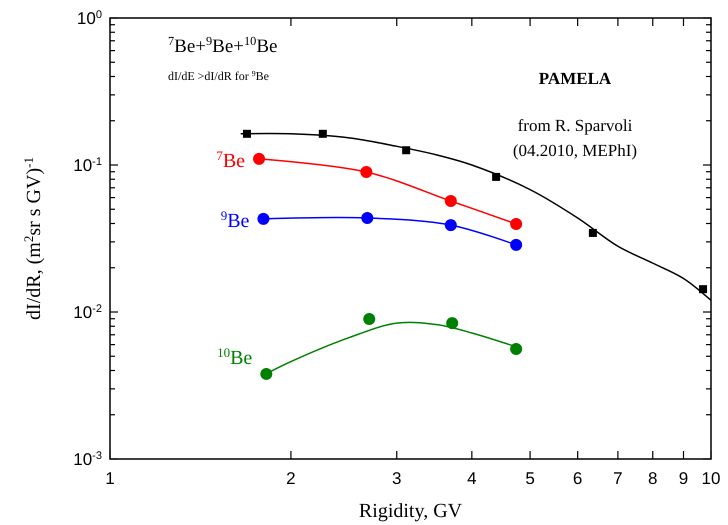  I want to click on annotation: from R. Sparvoli, so click(575, 125).